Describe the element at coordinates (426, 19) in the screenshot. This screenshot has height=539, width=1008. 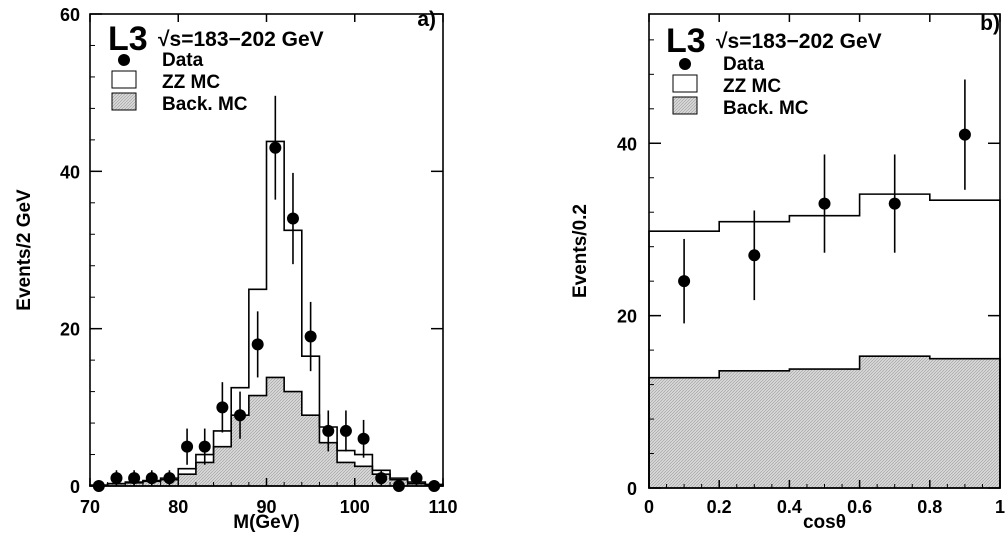
I see `panel-label: a)` at that location.